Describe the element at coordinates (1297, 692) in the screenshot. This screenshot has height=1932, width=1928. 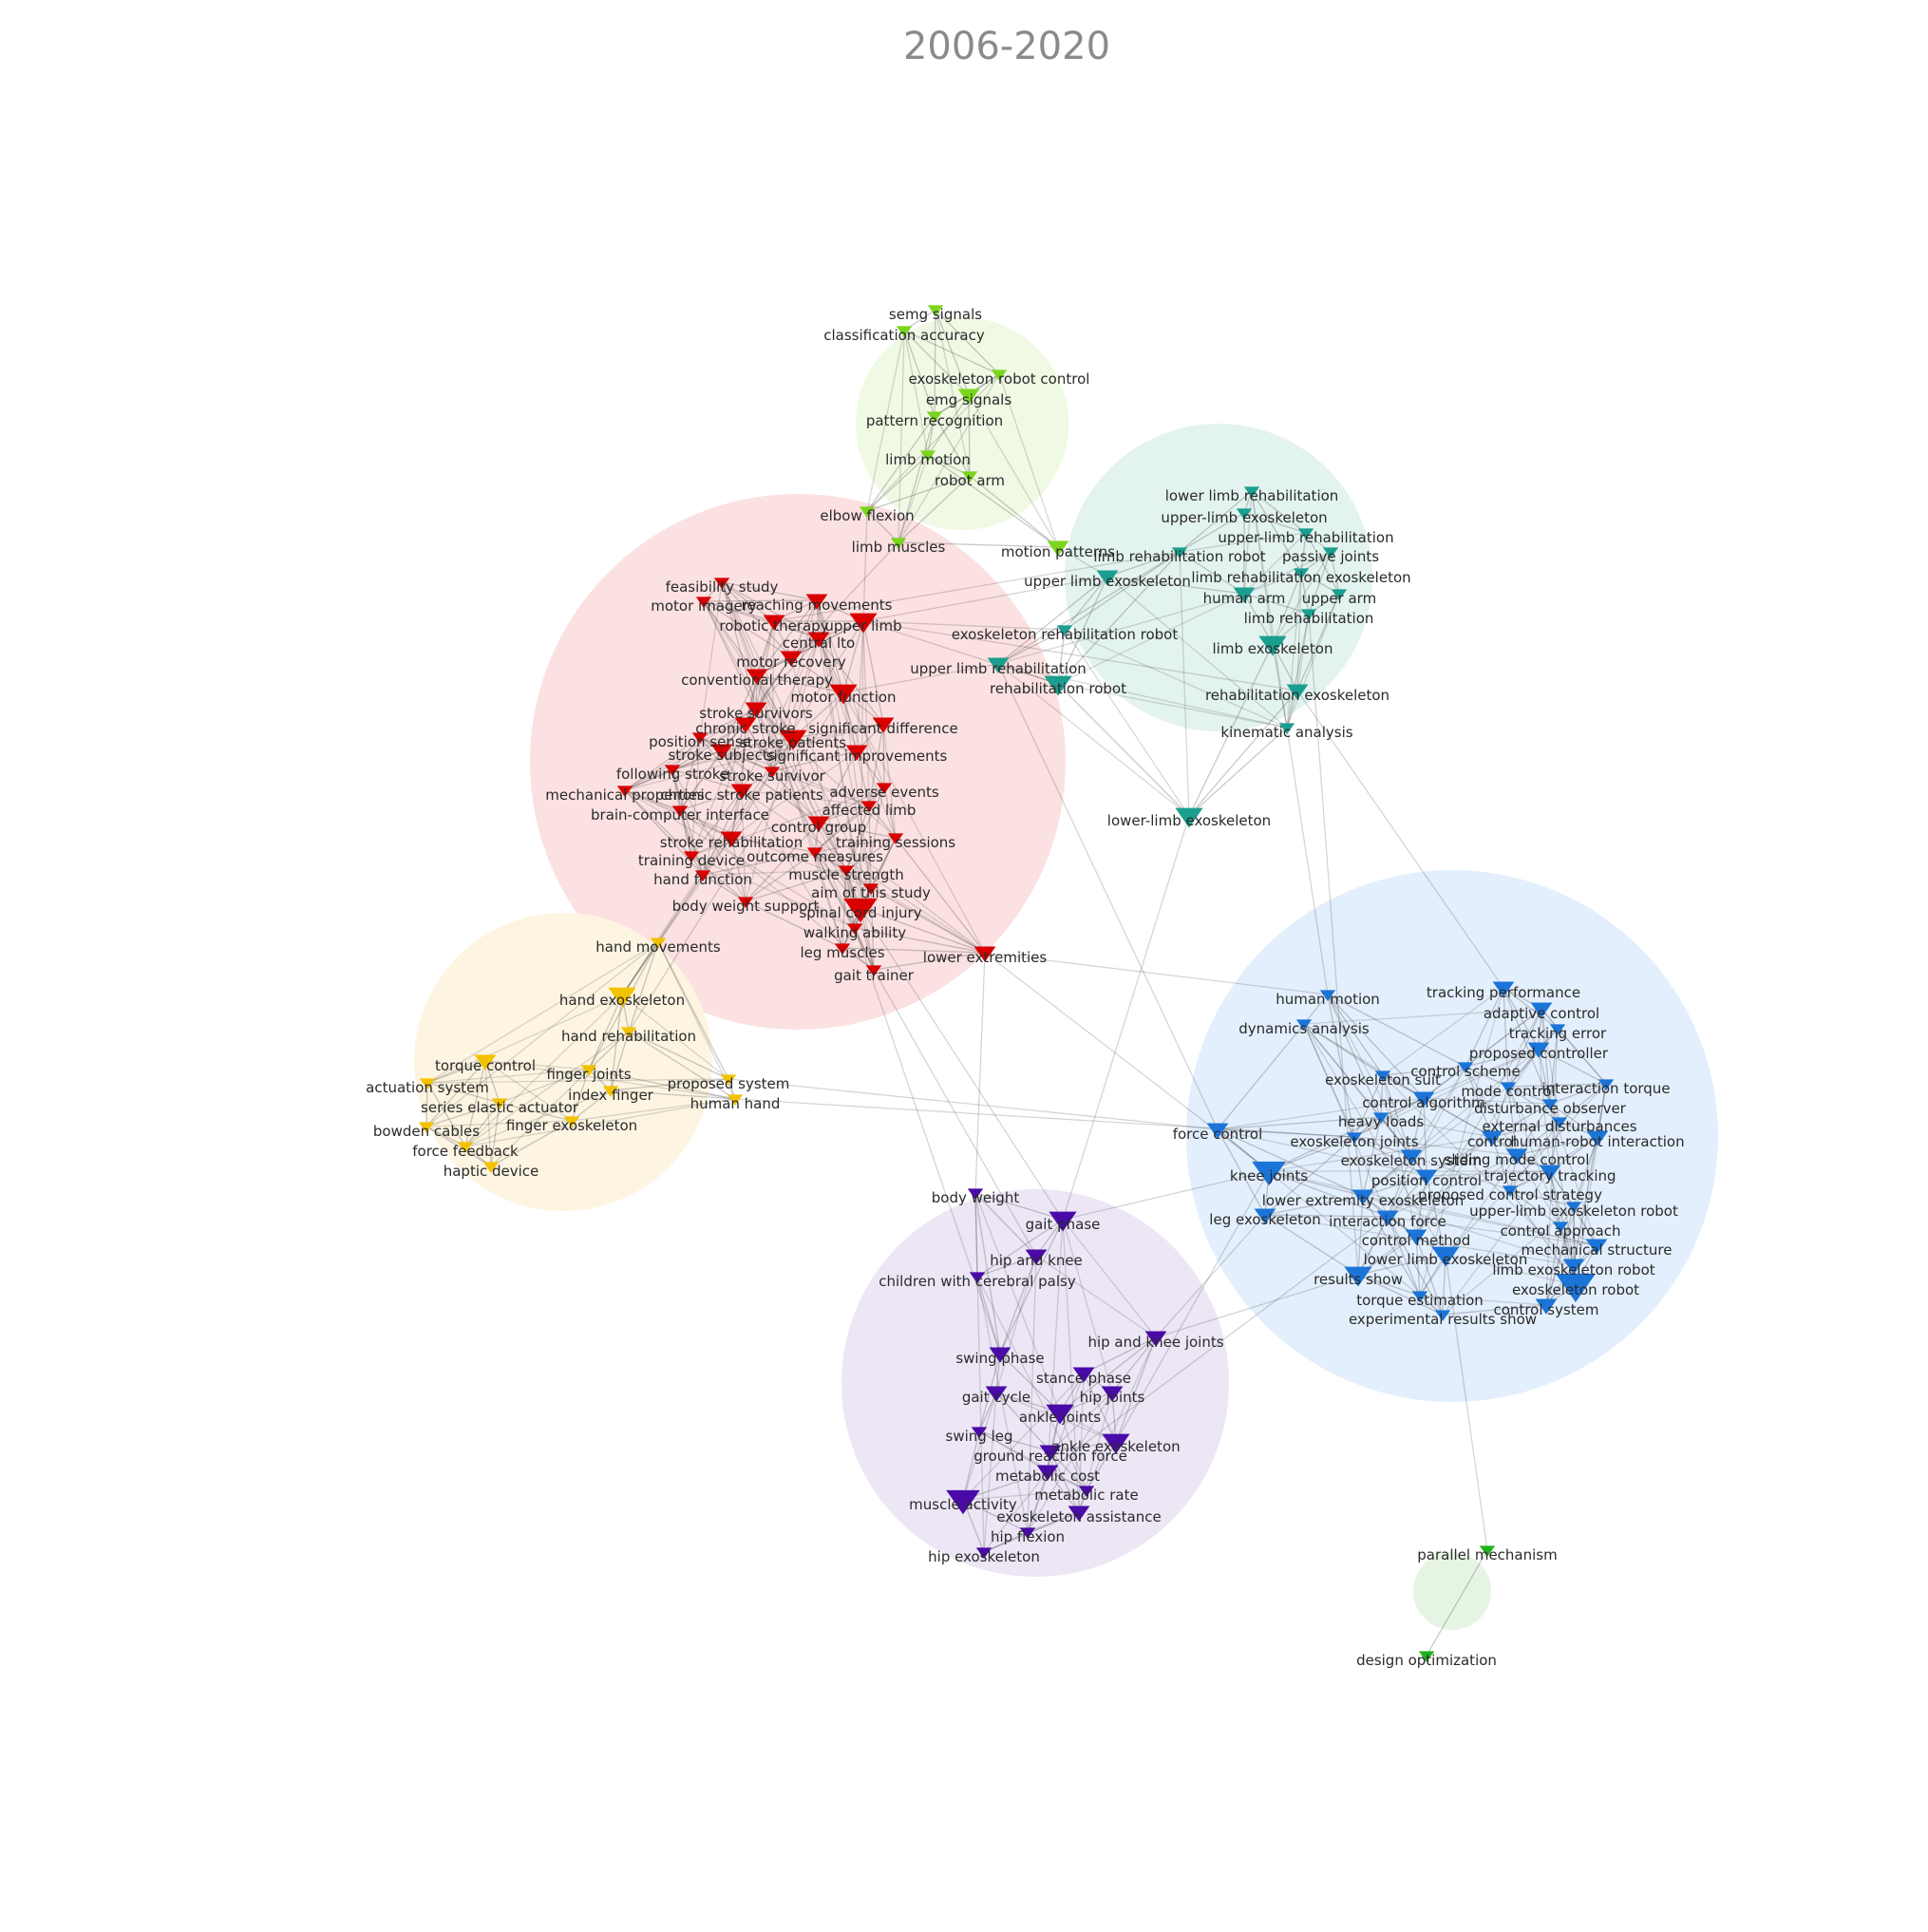
I see `node-marker-rehabilitation-exoskeleton` at that location.